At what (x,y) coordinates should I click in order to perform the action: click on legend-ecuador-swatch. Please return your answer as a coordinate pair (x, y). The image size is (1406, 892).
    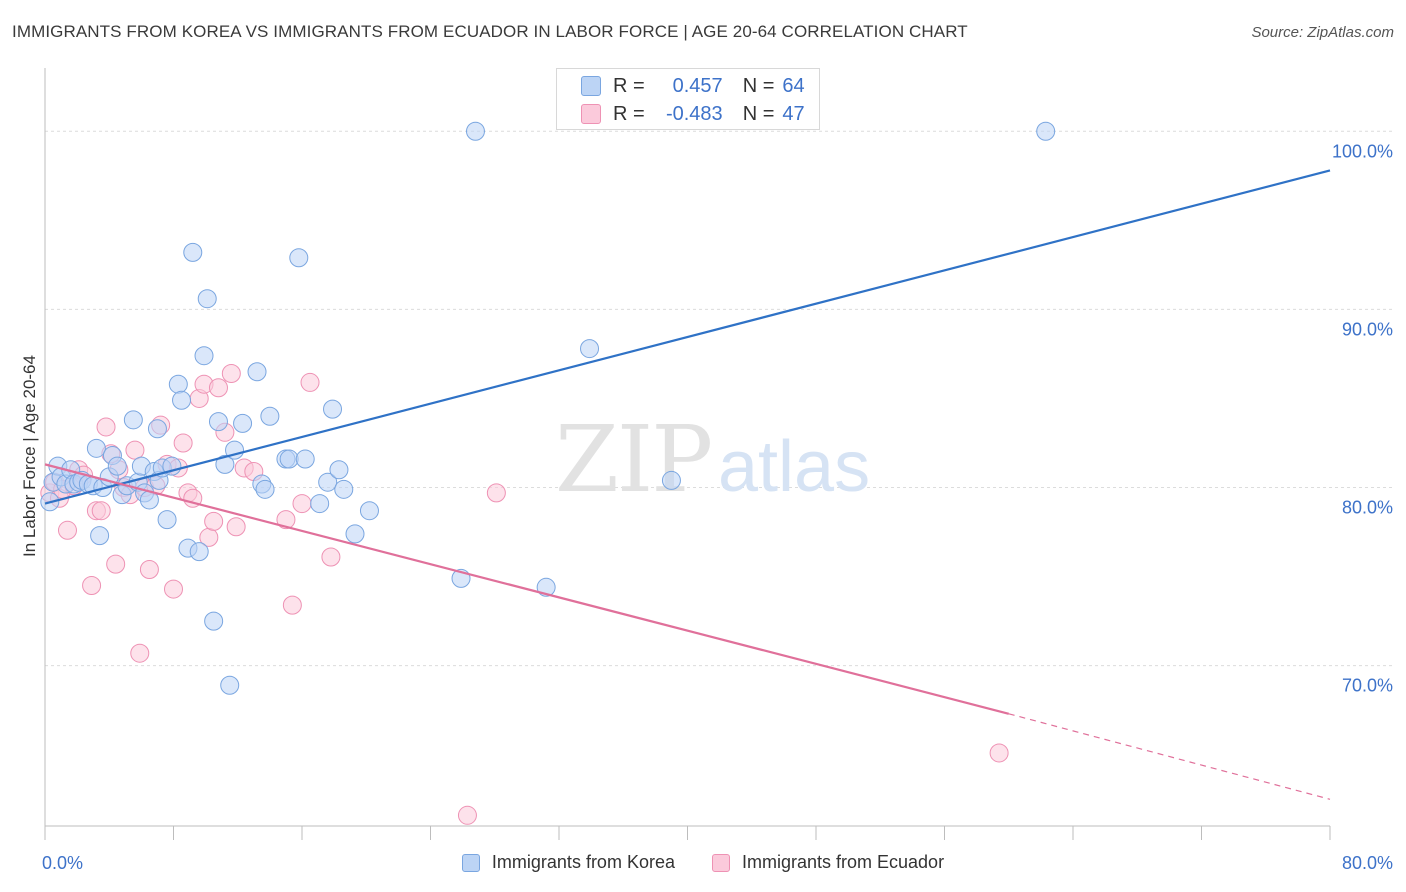
    Looking at the image, I should click on (721, 862).